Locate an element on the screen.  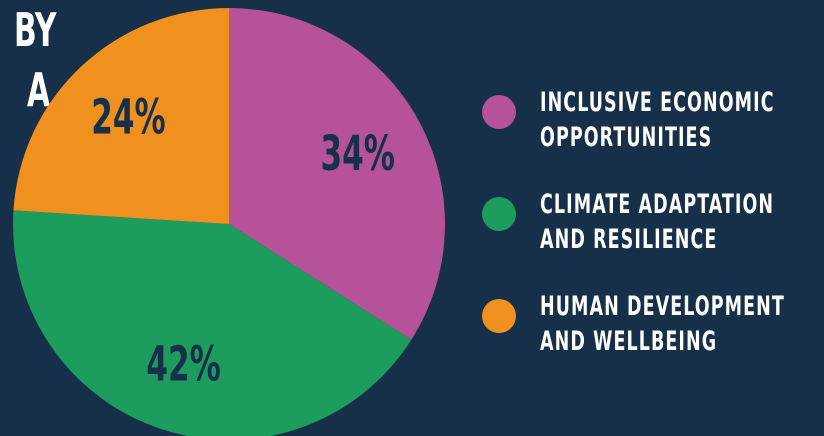
legend-label: HUMAN DEVELOPMENT AND WELLBEING is located at coordinates (662, 324).